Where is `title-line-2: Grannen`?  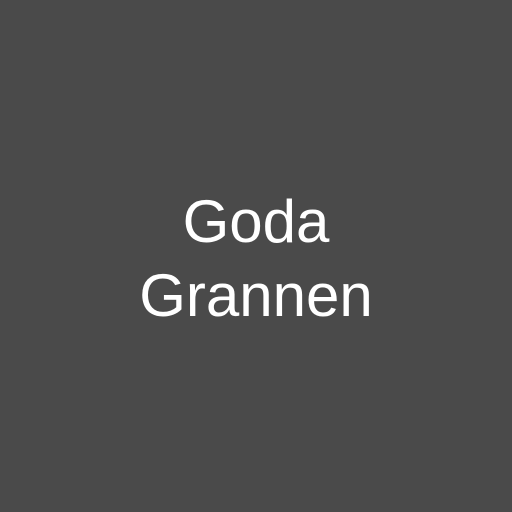
title-line-2: Grannen is located at coordinates (256, 295).